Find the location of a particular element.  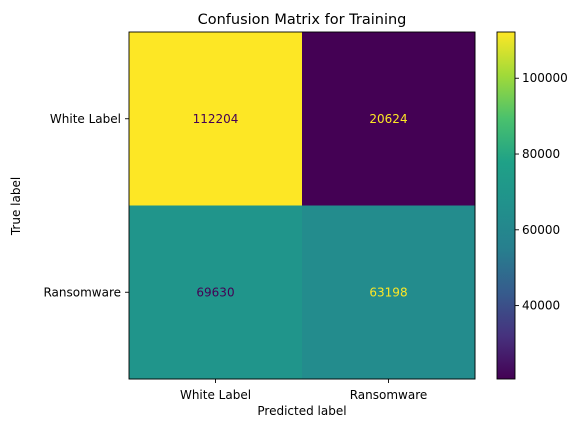

cell-value-label: 69630 is located at coordinates (215, 292).